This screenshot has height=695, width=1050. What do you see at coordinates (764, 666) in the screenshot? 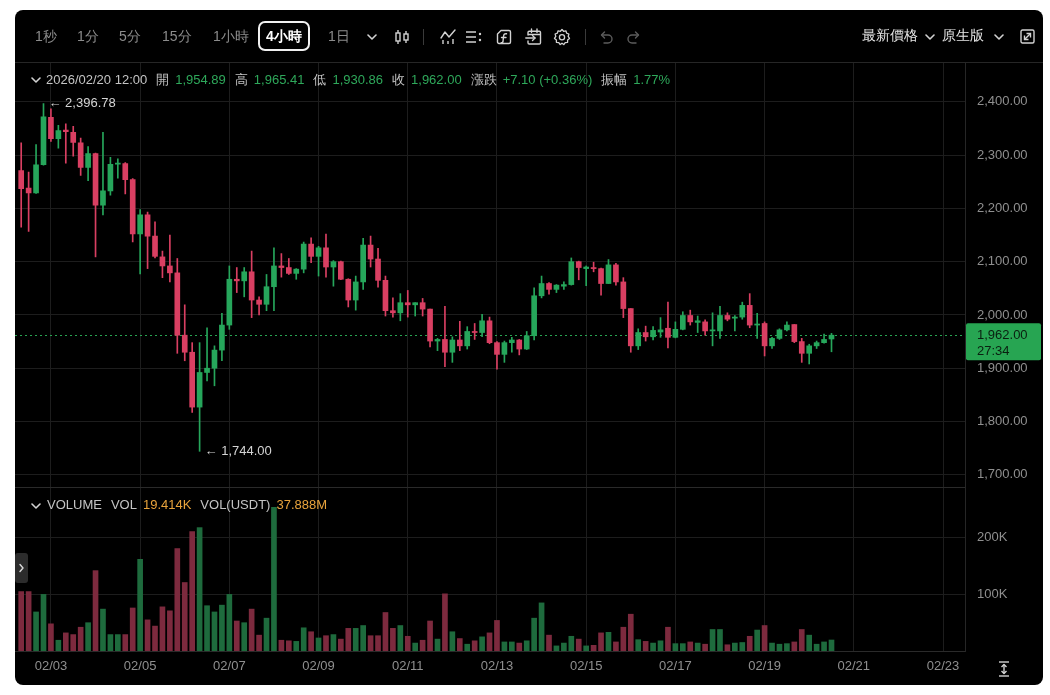
I see `x-tick-label: 02/19` at bounding box center [764, 666].